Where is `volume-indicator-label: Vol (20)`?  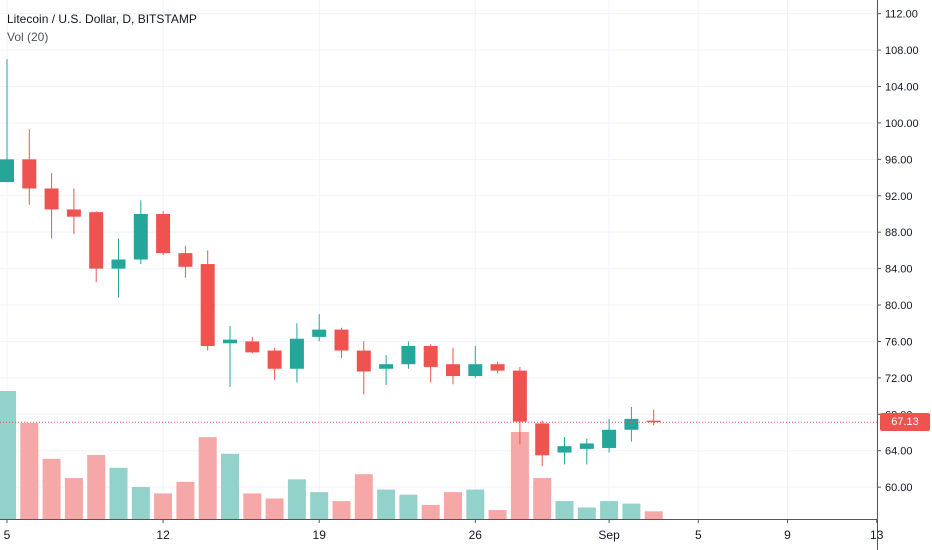 volume-indicator-label: Vol (20) is located at coordinates (28, 37).